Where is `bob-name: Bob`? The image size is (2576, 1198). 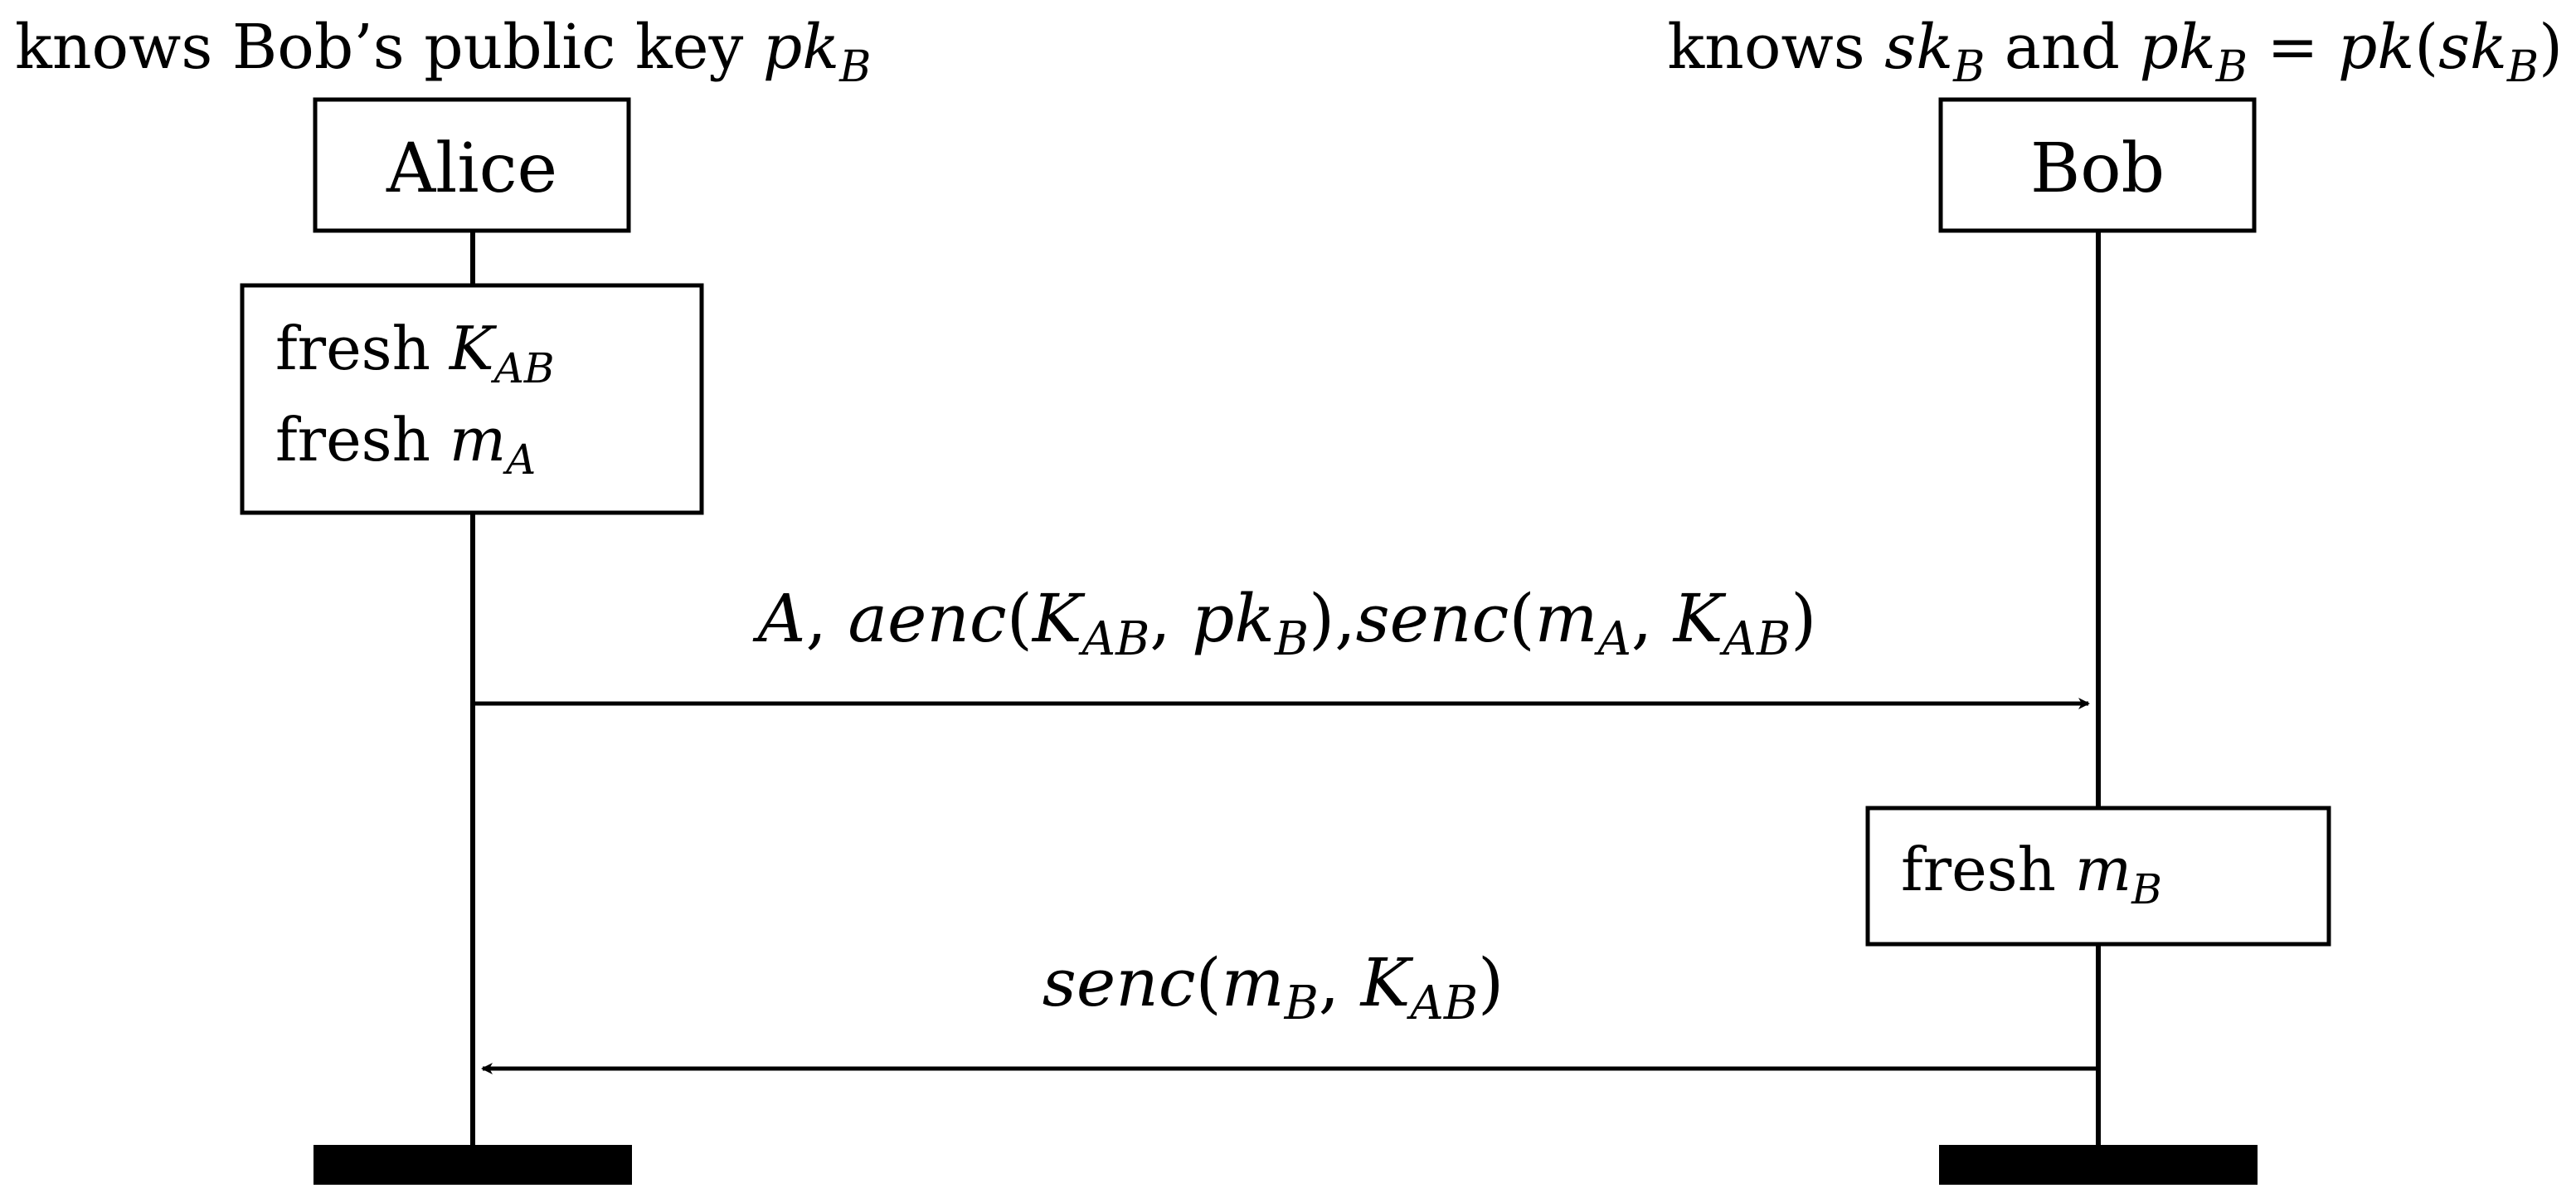 bob-name: Bob is located at coordinates (2097, 168).